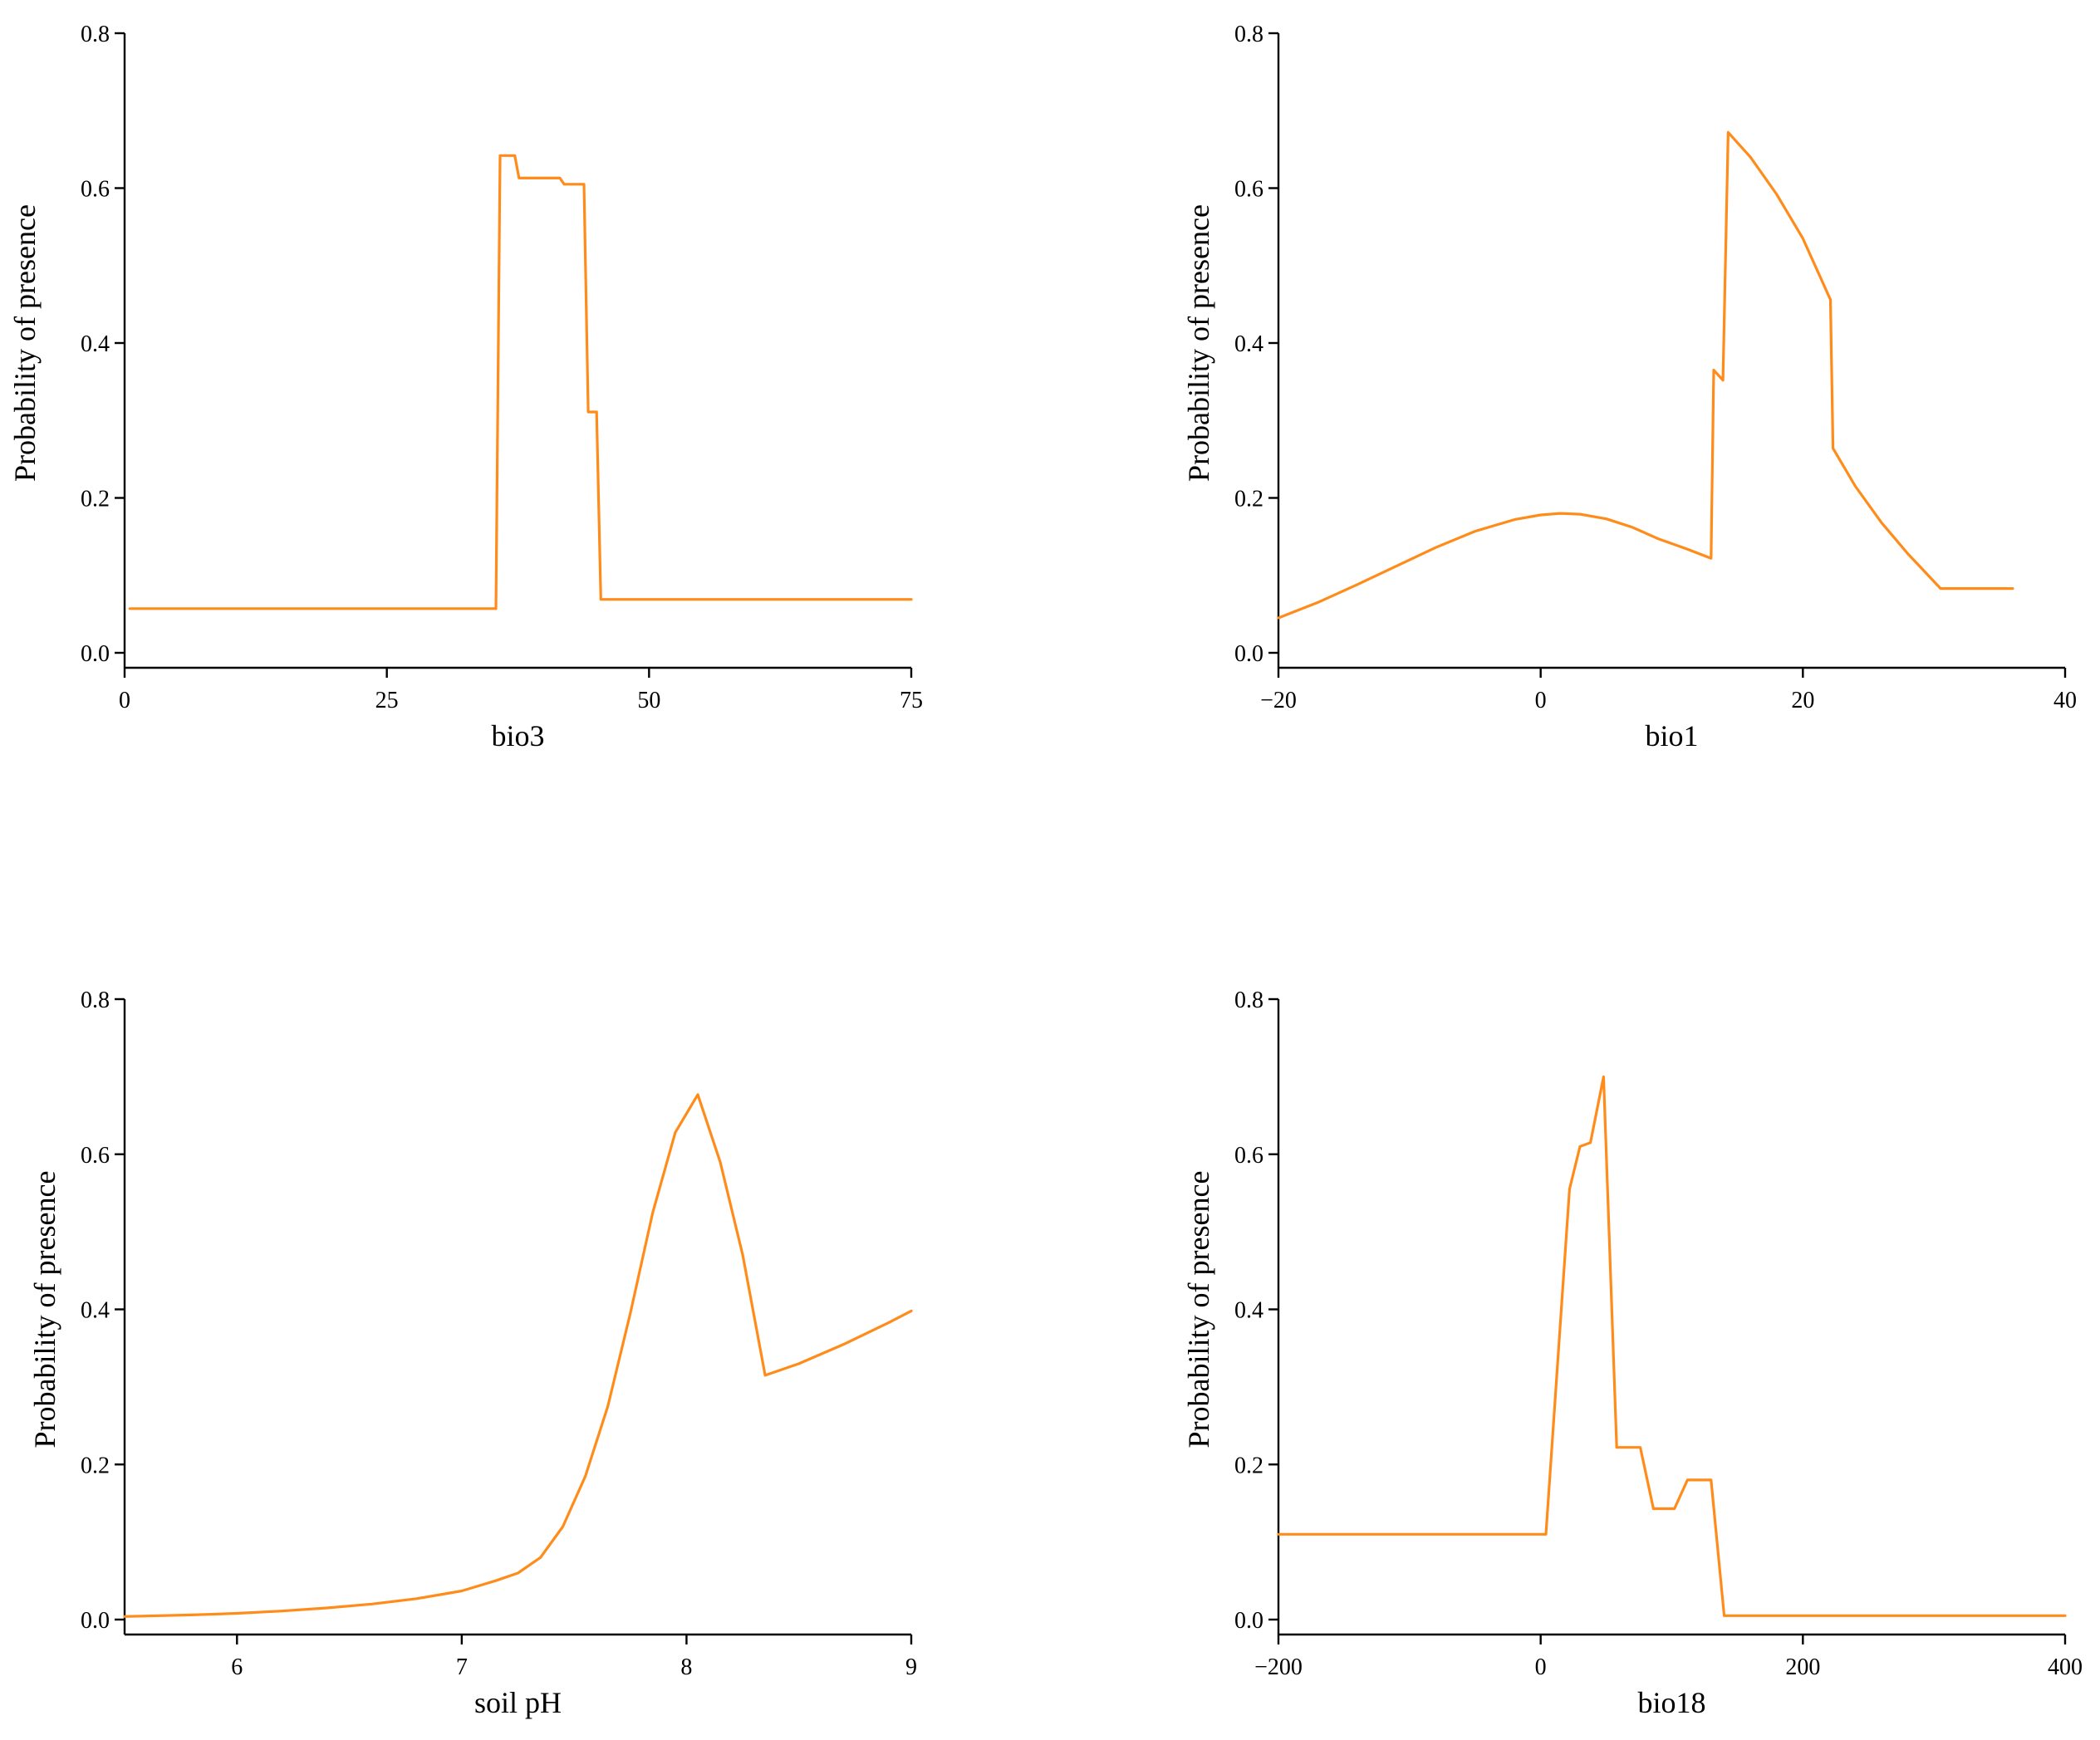  I want to click on x-tick-label: 200, so click(1802, 1667).